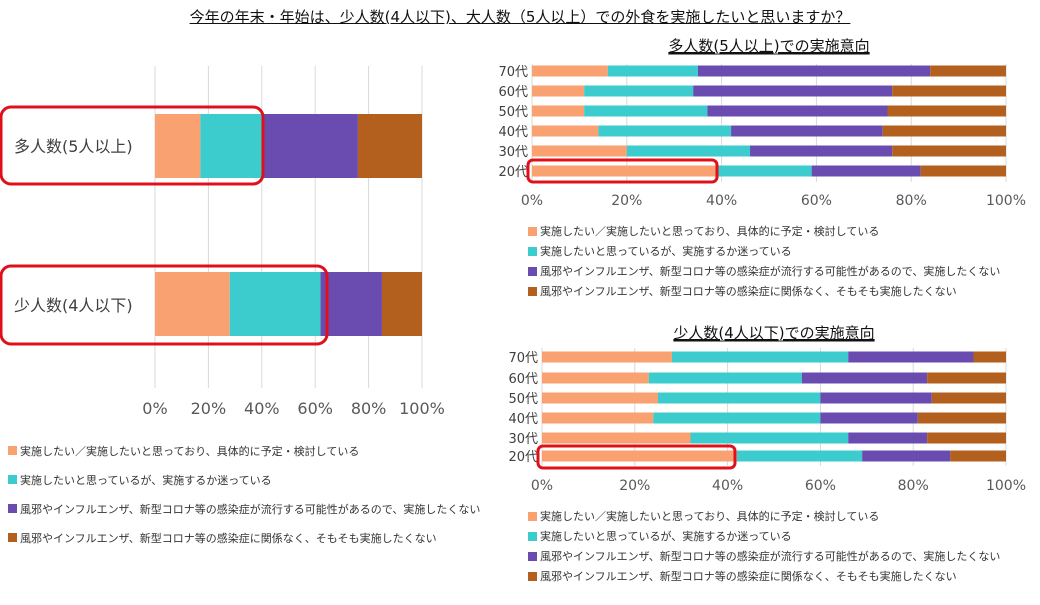  I want to click on legend-small-group-item: 風邪やインフルエンザ、新型コロナ等の感染症に関係なく、そもそも実施したくない, so click(764, 576).